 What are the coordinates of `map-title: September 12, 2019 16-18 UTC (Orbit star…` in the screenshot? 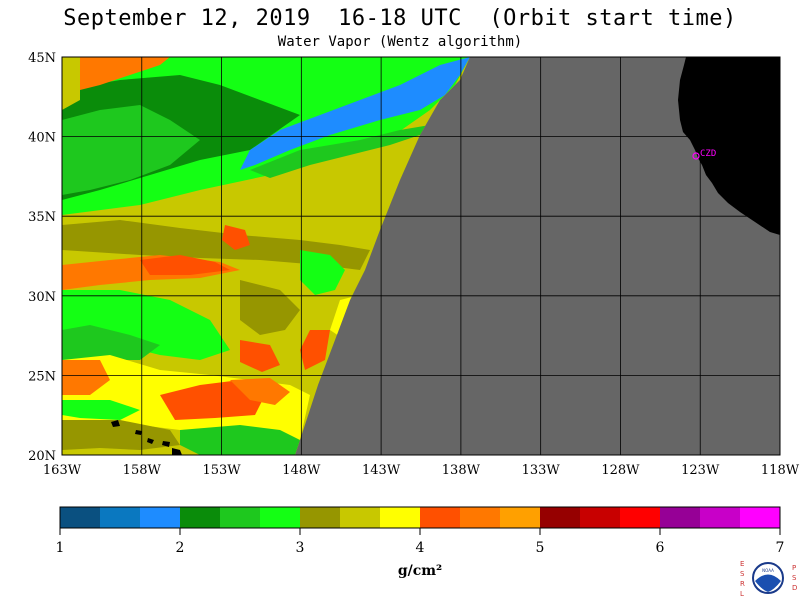 It's located at (400, 18).